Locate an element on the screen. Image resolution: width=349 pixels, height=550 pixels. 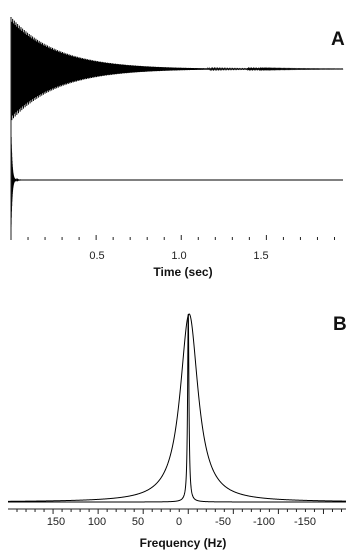
x-axis-title-a: Time (sec) is located at coordinates (182, 272).